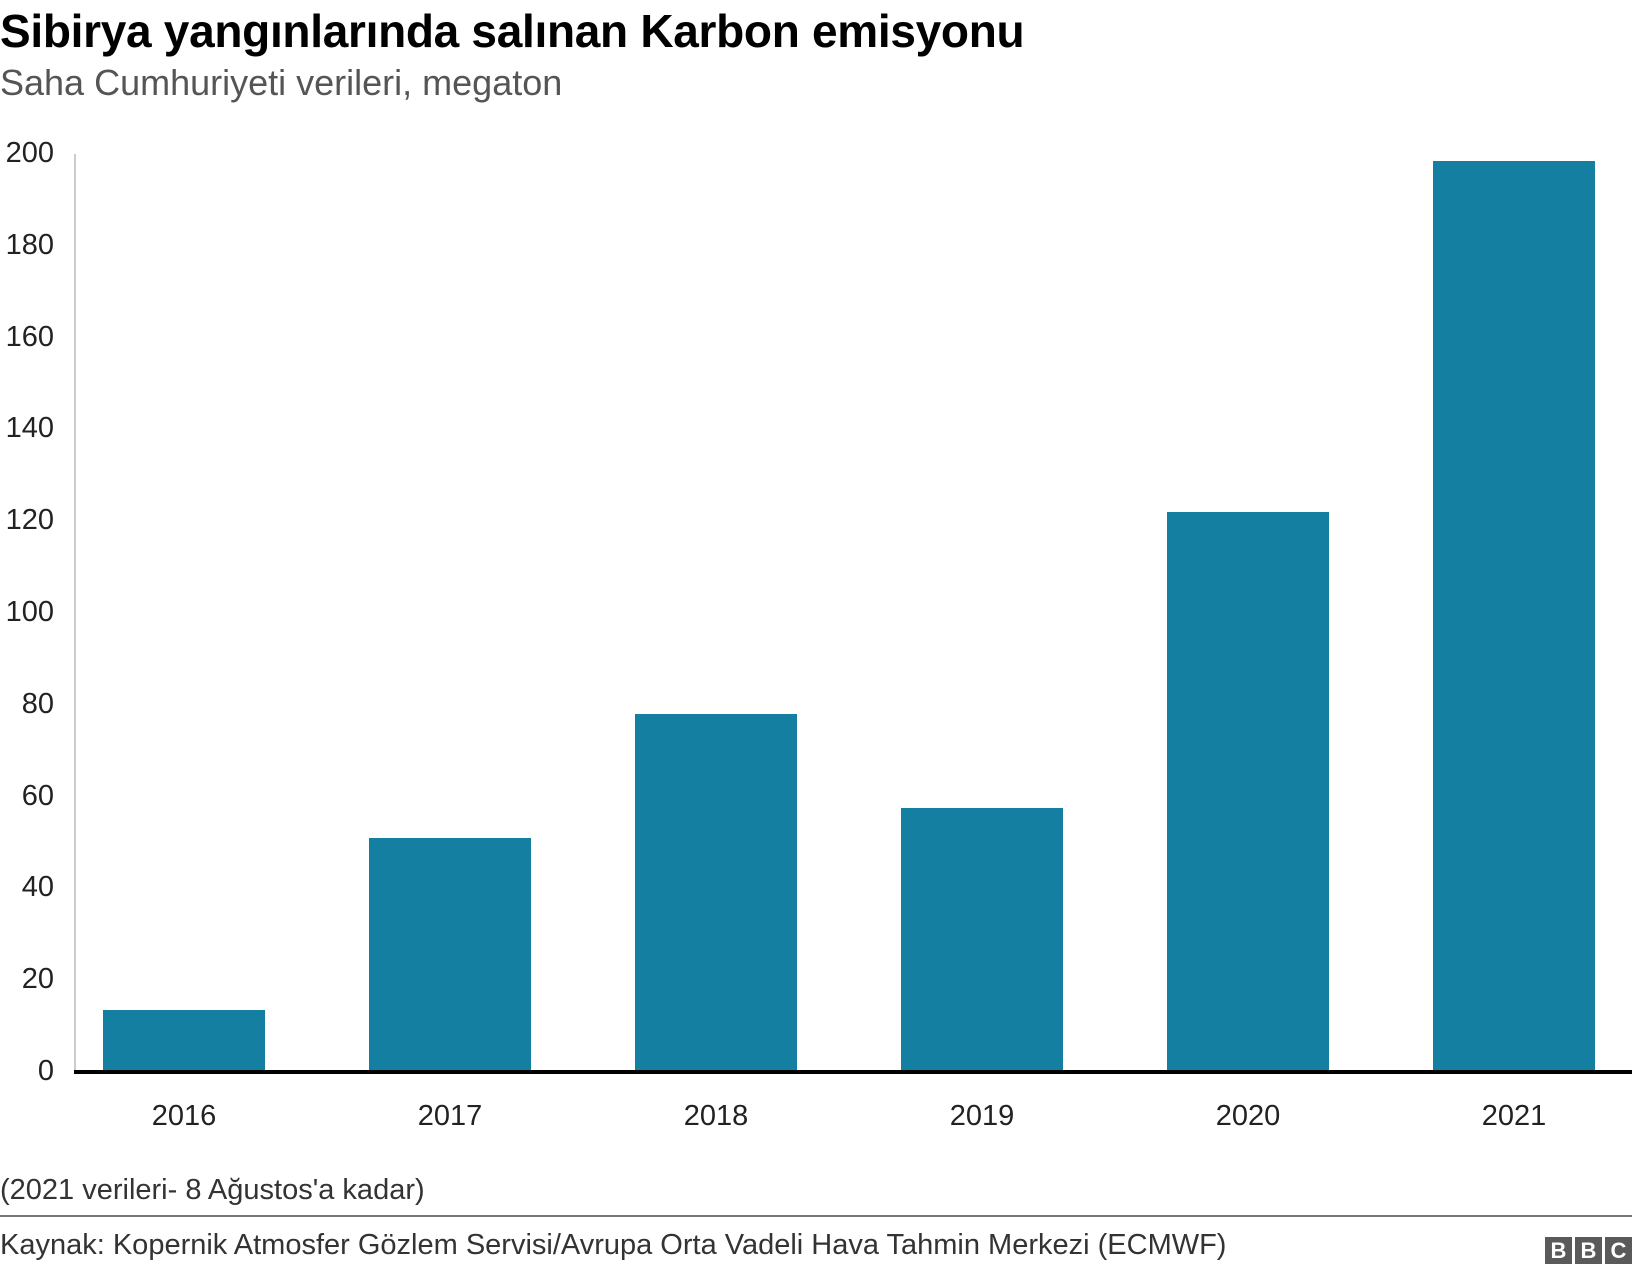  I want to click on y-tick-label: 120, so click(29, 520).